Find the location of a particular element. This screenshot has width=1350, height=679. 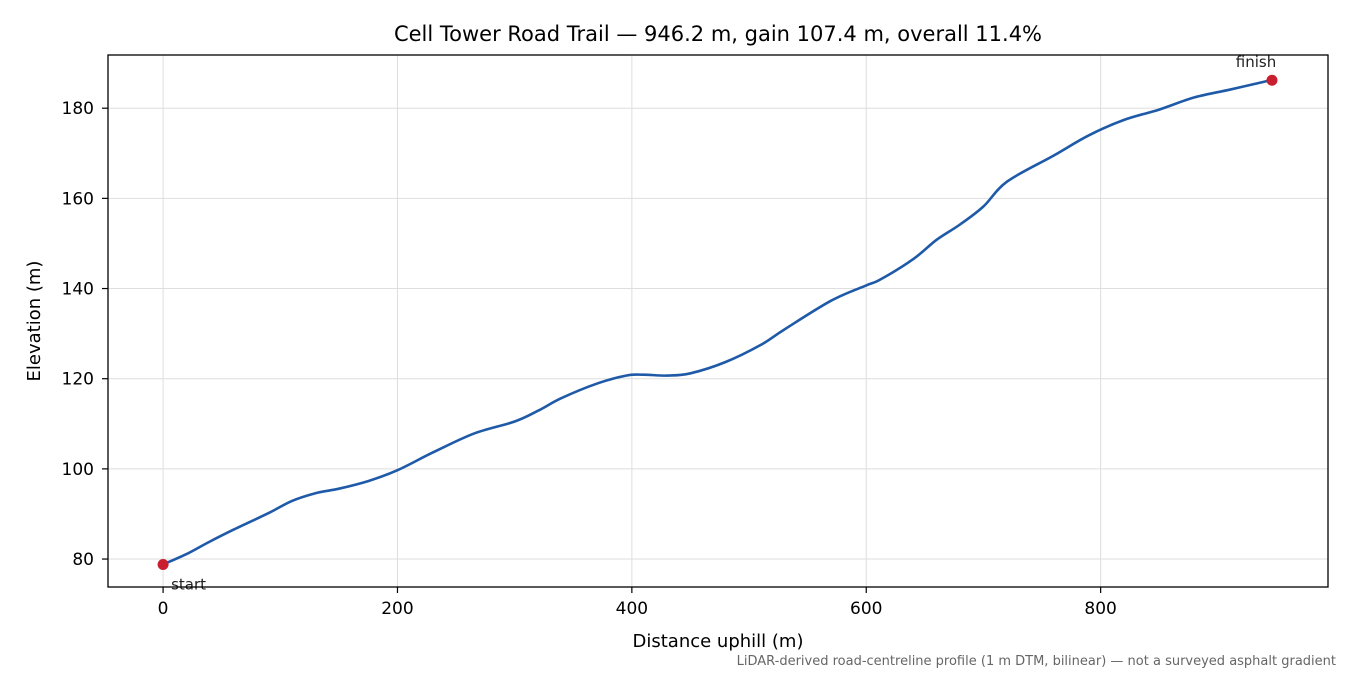

y-tick-label: 80 is located at coordinates (83, 560).